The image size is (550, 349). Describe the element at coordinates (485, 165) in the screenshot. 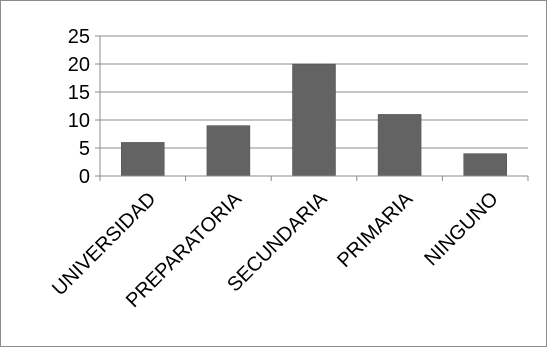

I see `bar-ninguno` at that location.